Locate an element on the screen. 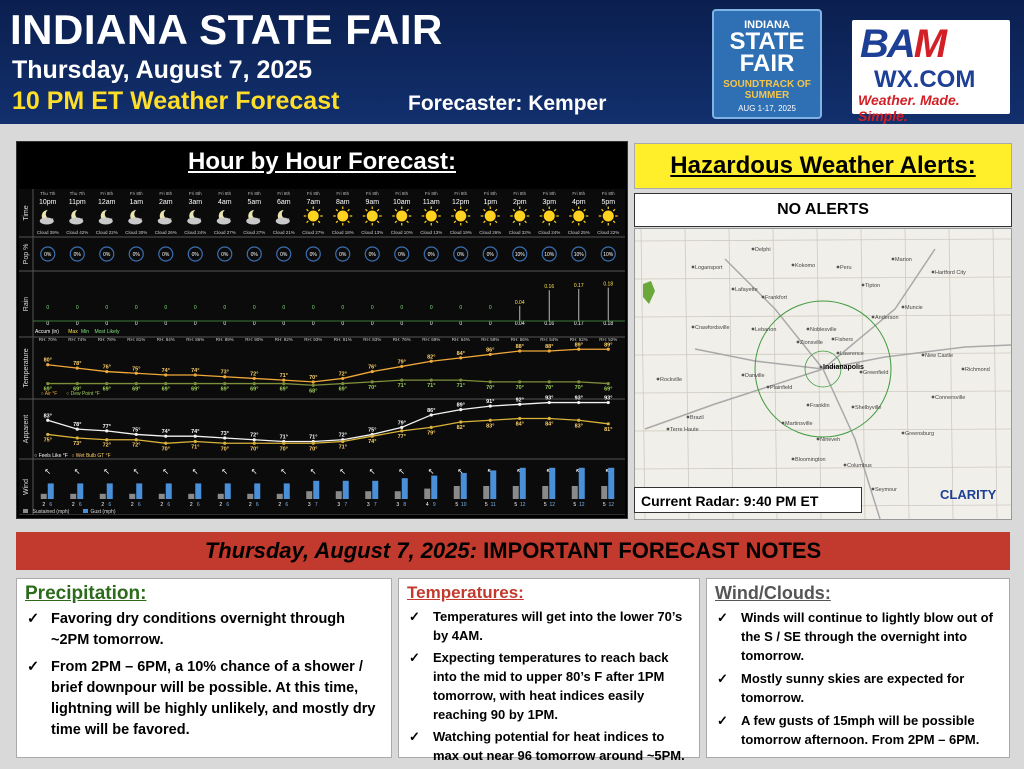 The height and width of the screenshot is (769, 1024). wet-bulb-label: 75° is located at coordinates (48, 440).